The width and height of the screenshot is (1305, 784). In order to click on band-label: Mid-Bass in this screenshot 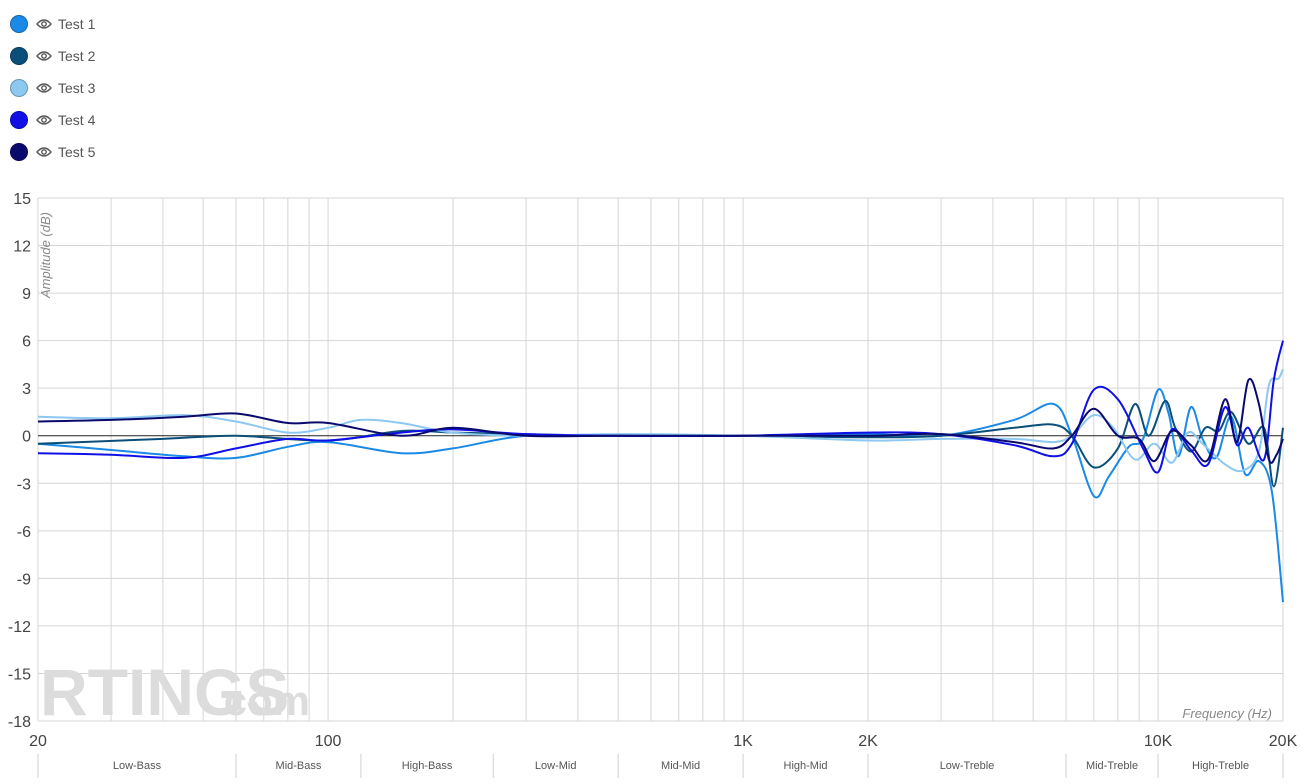, I will do `click(299, 766)`.